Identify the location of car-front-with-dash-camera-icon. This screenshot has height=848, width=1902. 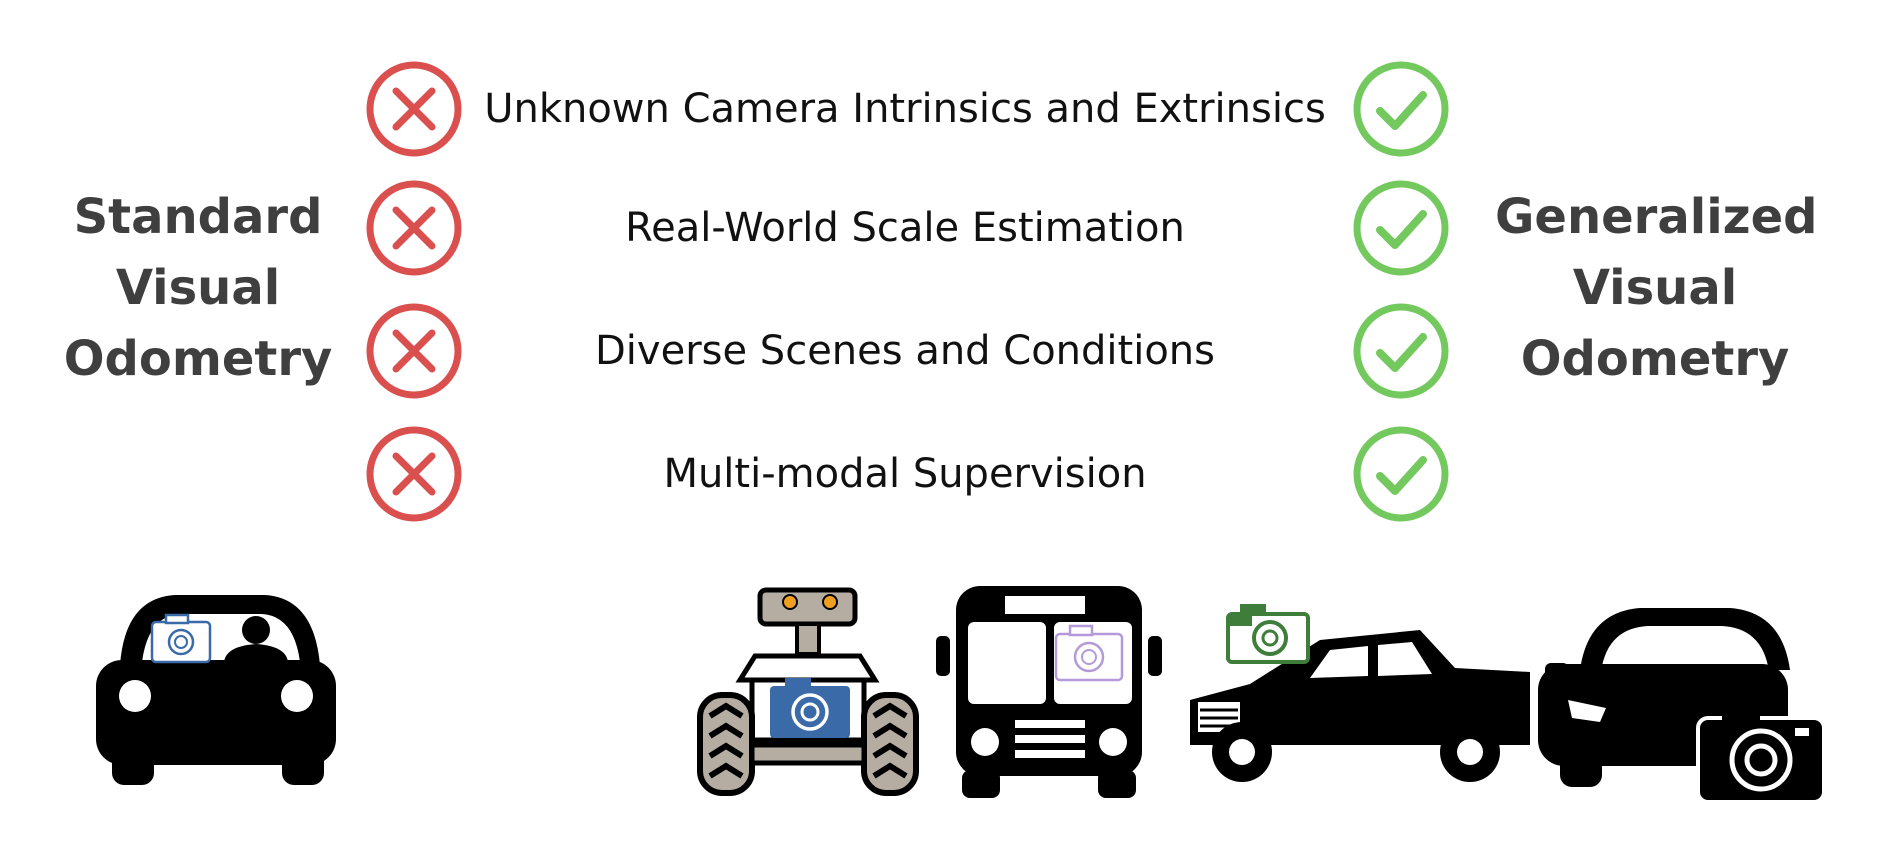
(216, 690).